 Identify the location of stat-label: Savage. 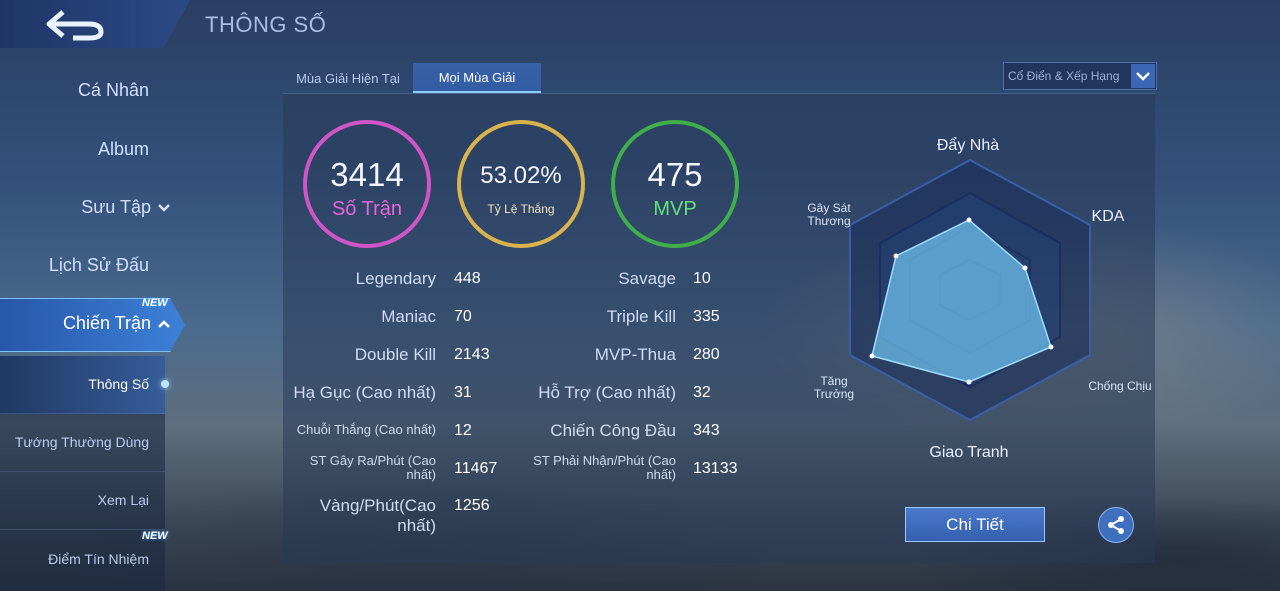
(647, 278).